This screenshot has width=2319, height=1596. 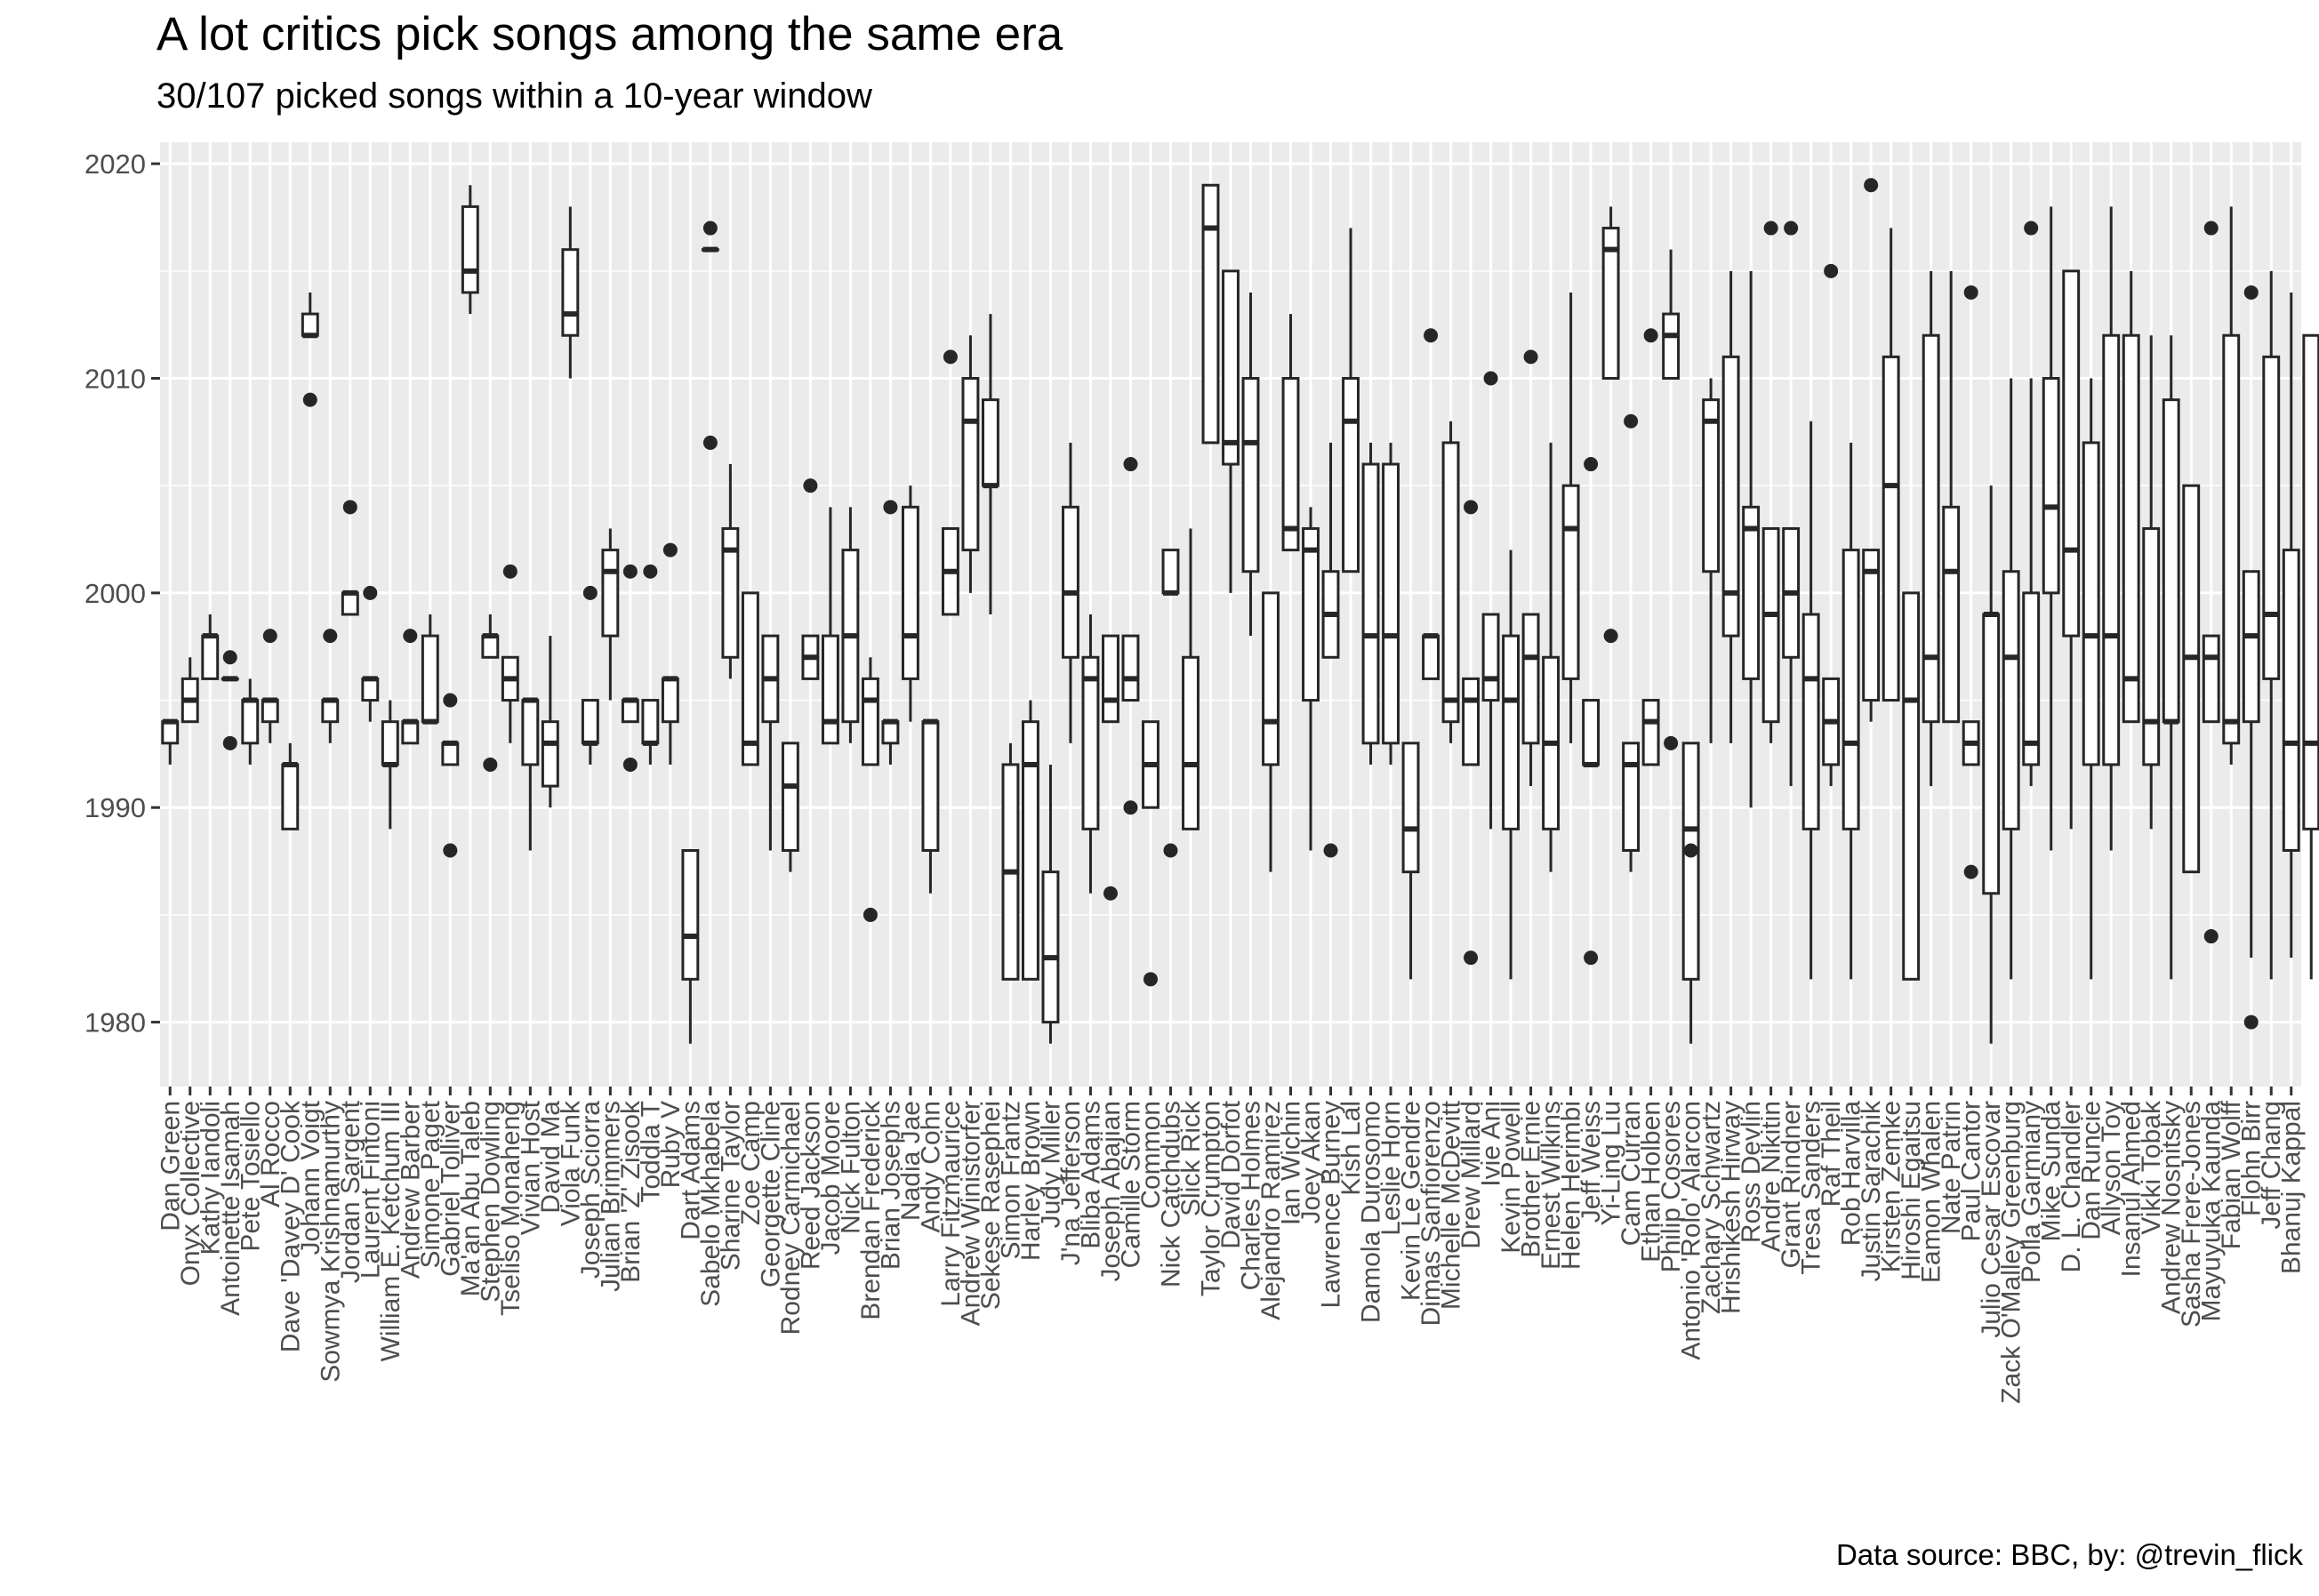 I want to click on x-tick-label: Antoinette Isamah, so click(x=230, y=1208).